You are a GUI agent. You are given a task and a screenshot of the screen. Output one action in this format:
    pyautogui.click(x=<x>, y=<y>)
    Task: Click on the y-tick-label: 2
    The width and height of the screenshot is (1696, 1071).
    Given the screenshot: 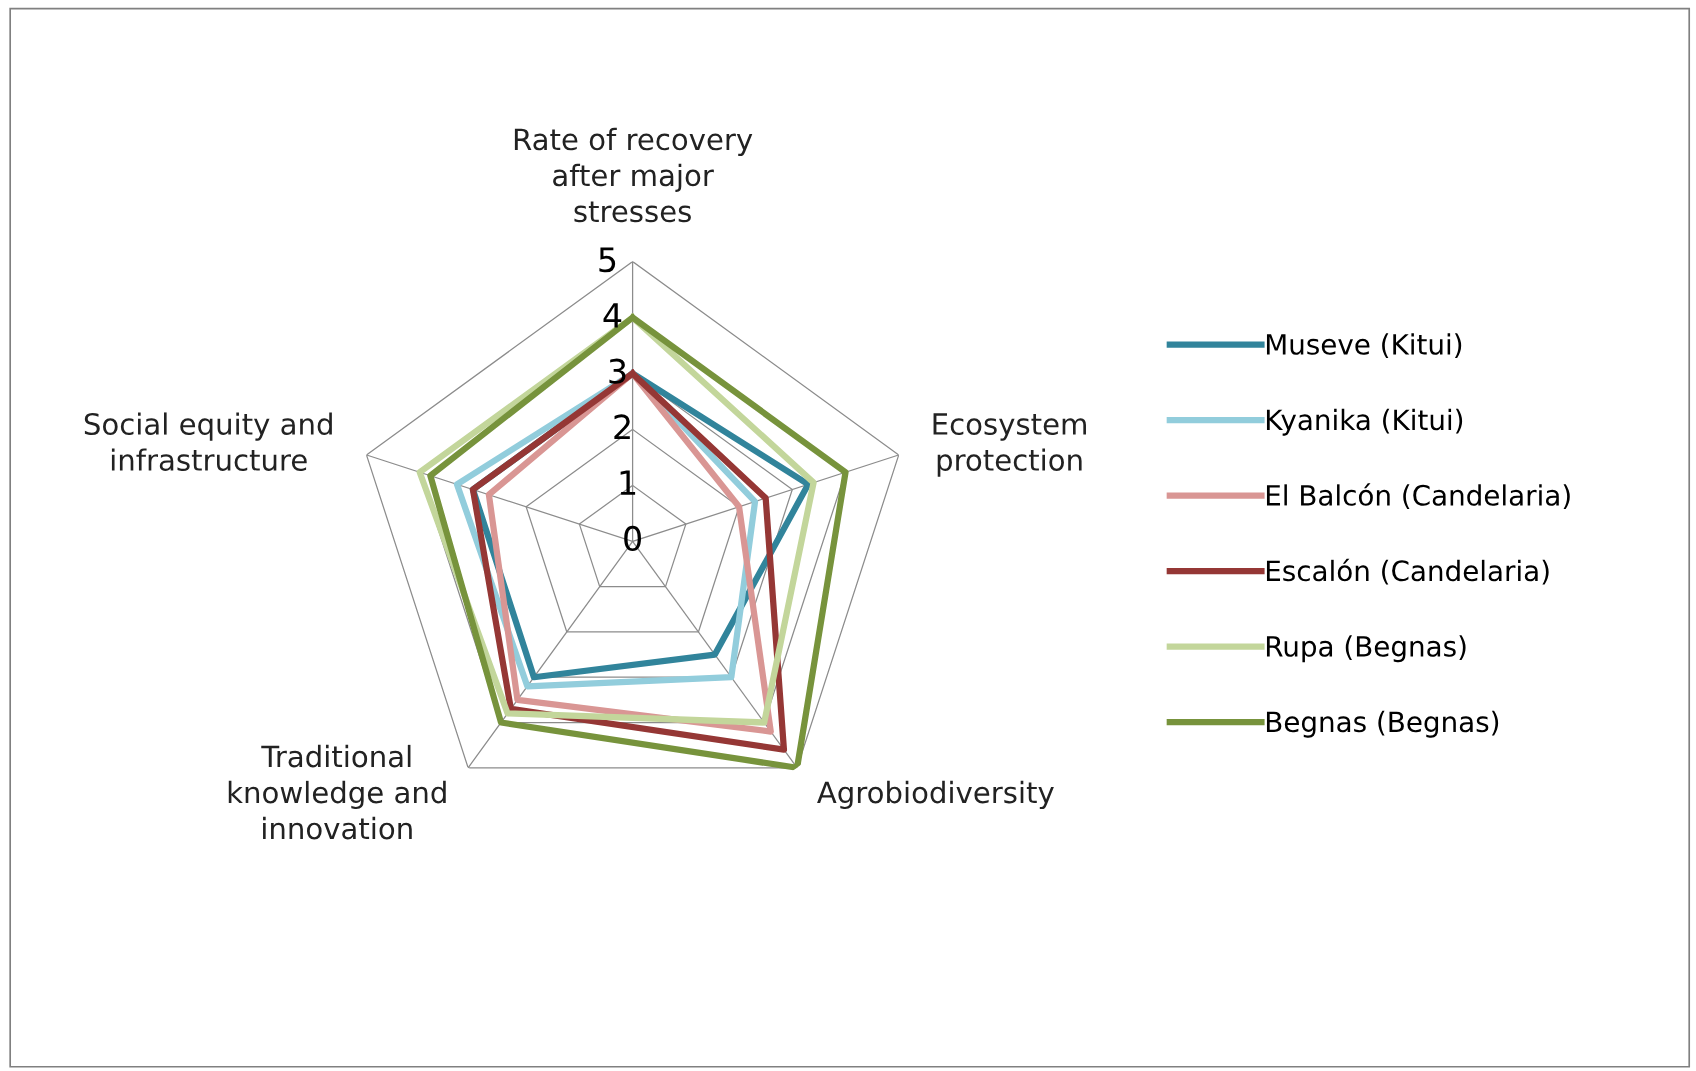 What is the action you would take?
    pyautogui.click(x=622, y=427)
    